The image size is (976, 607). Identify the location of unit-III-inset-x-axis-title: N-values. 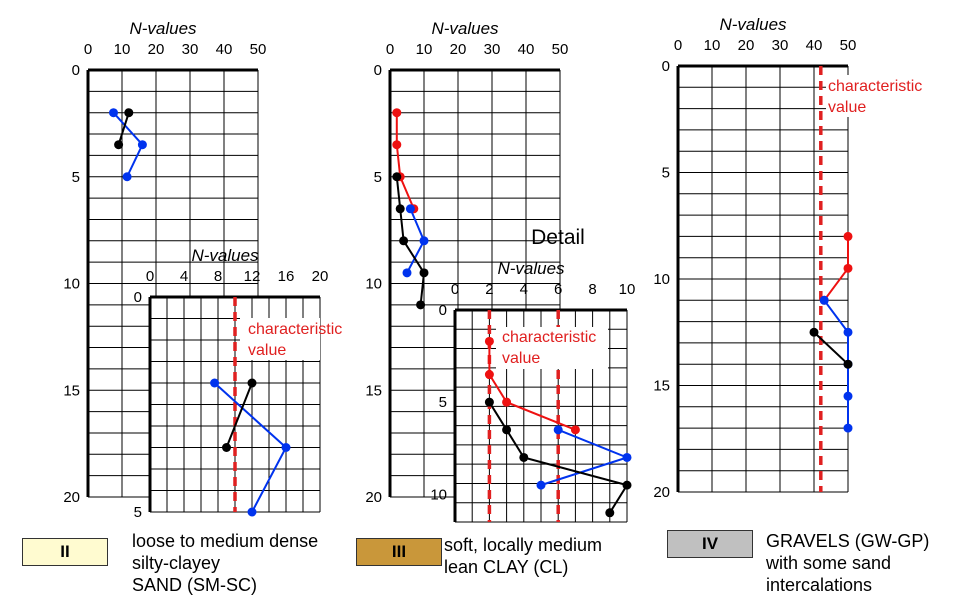
(531, 268).